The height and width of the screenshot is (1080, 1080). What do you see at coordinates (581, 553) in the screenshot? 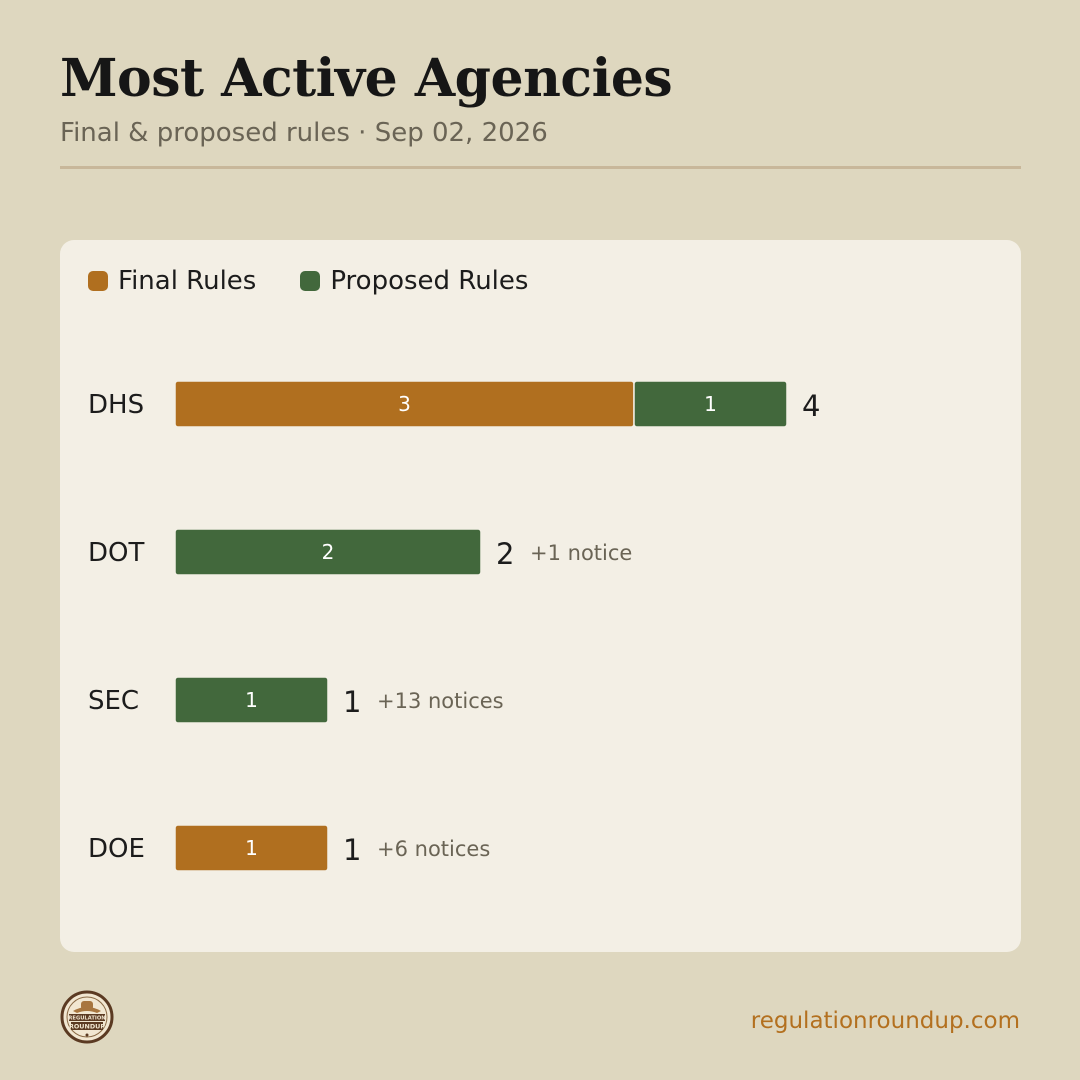
I see `notice-annotation: +1 notice` at bounding box center [581, 553].